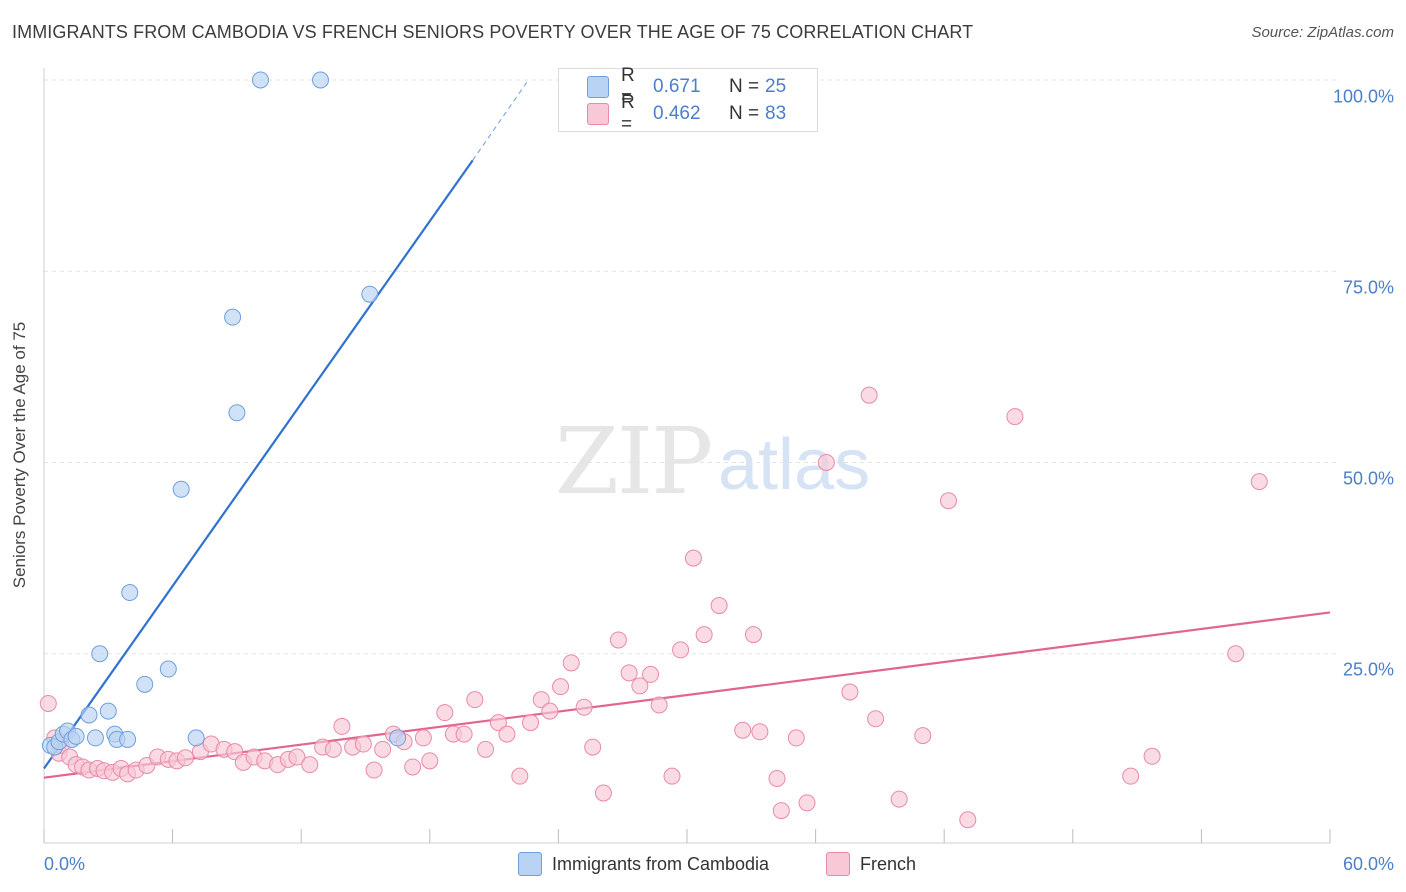 This screenshot has width=1406, height=892. I want to click on stats-legend: R = 0.671 N = 25 R = 0.462 N = 83, so click(688, 100).